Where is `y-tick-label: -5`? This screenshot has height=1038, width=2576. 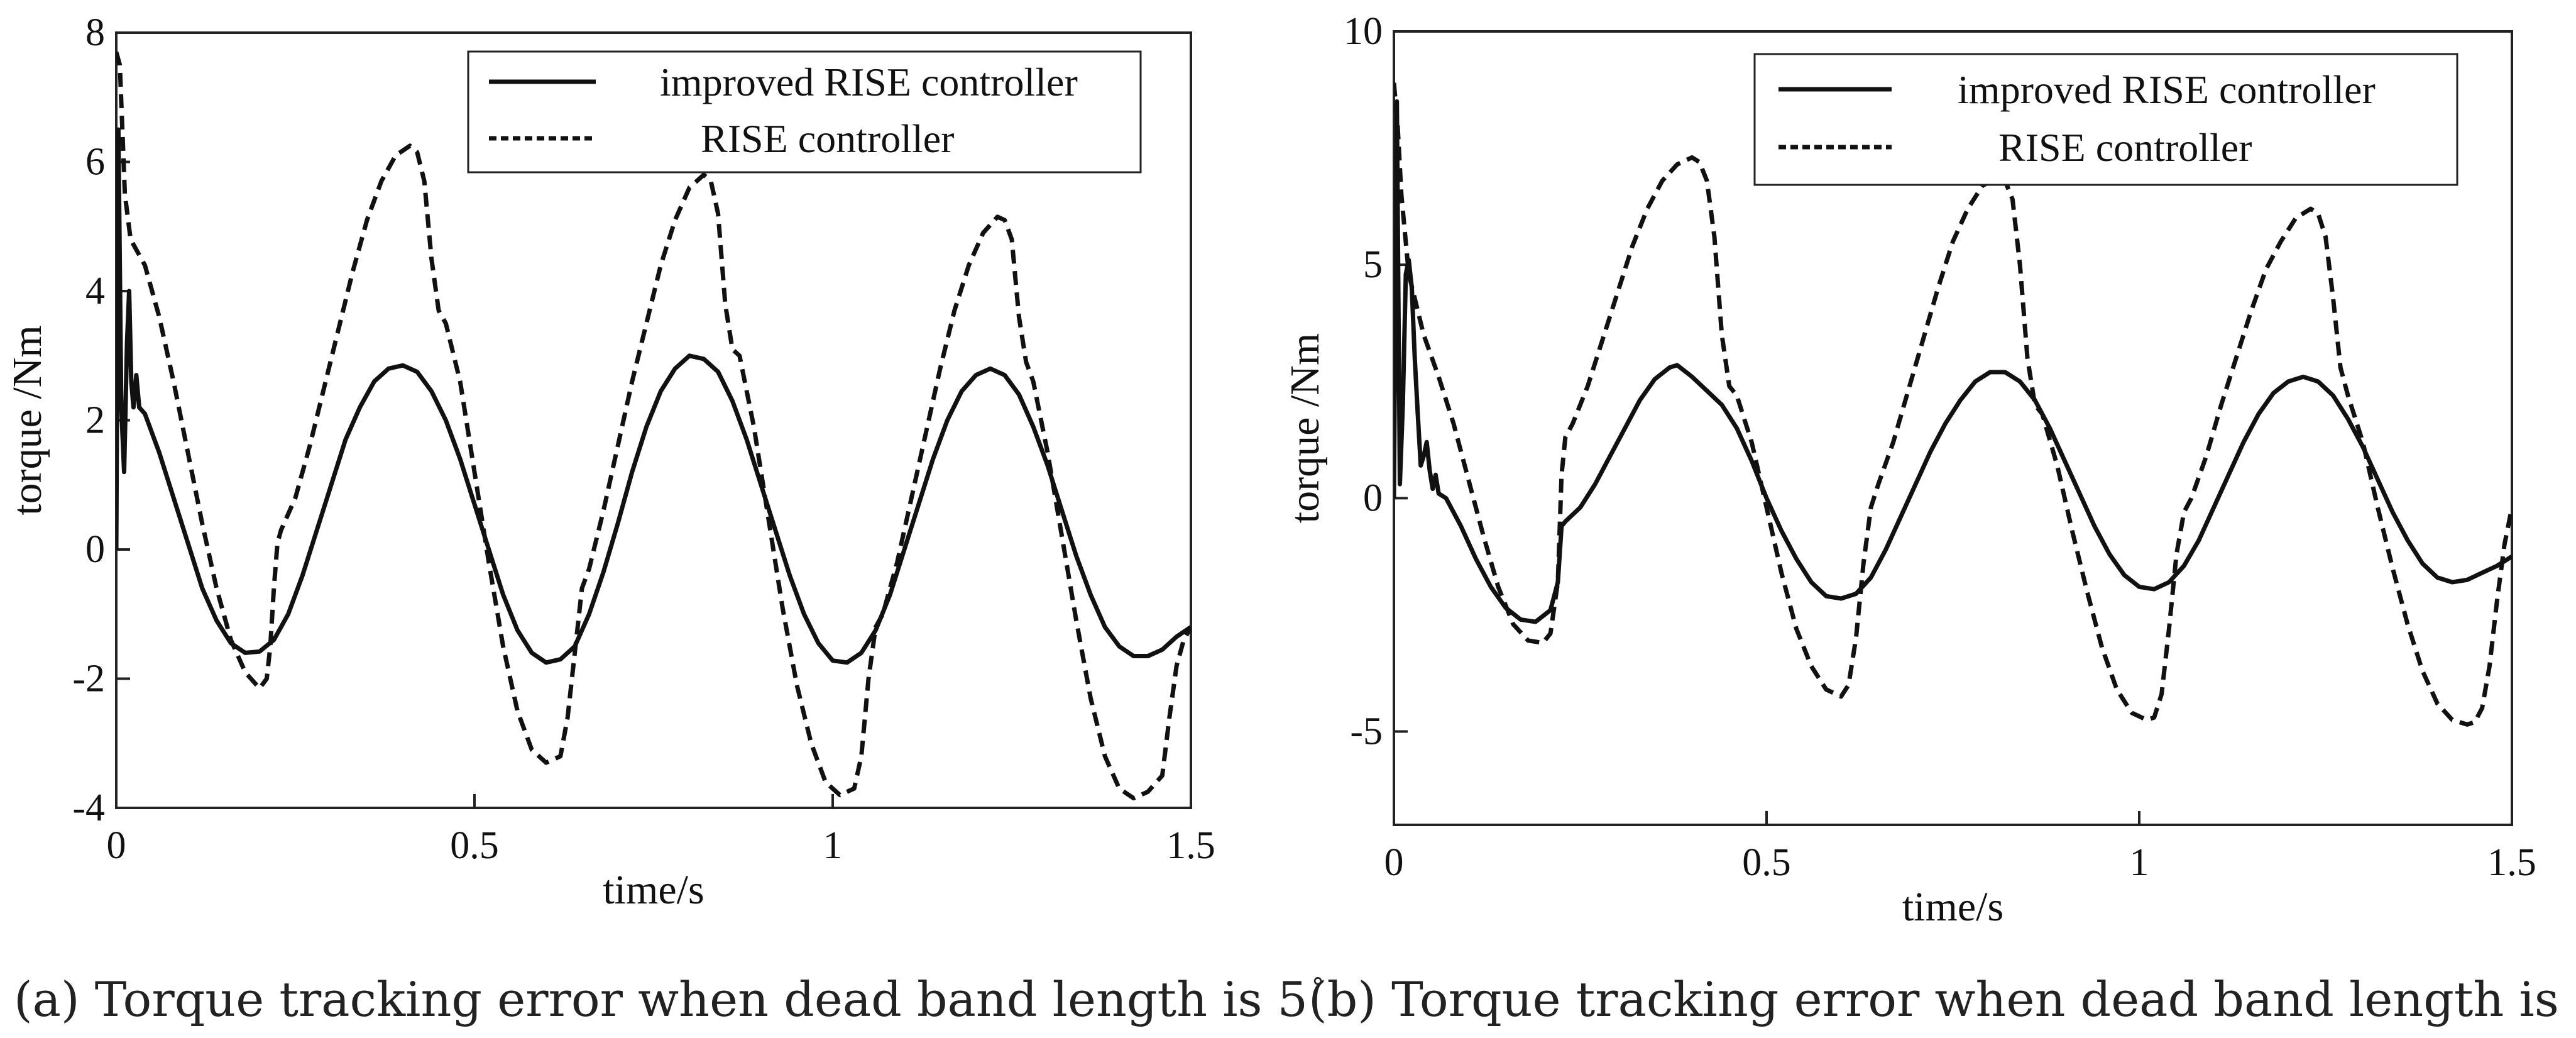
y-tick-label: -5 is located at coordinates (1366, 731).